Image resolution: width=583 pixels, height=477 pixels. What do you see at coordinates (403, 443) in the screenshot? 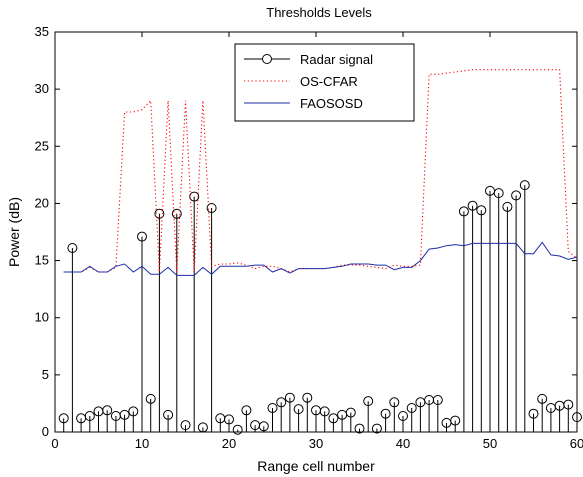
I see `x-tick-label: 40` at bounding box center [403, 443].